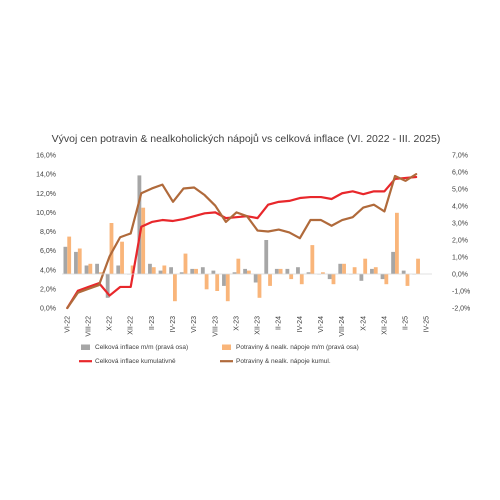  What do you see at coordinates (283, 361) in the screenshot?
I see `legend-label: Potraviny & nealk. nápoje kumul.` at bounding box center [283, 361].